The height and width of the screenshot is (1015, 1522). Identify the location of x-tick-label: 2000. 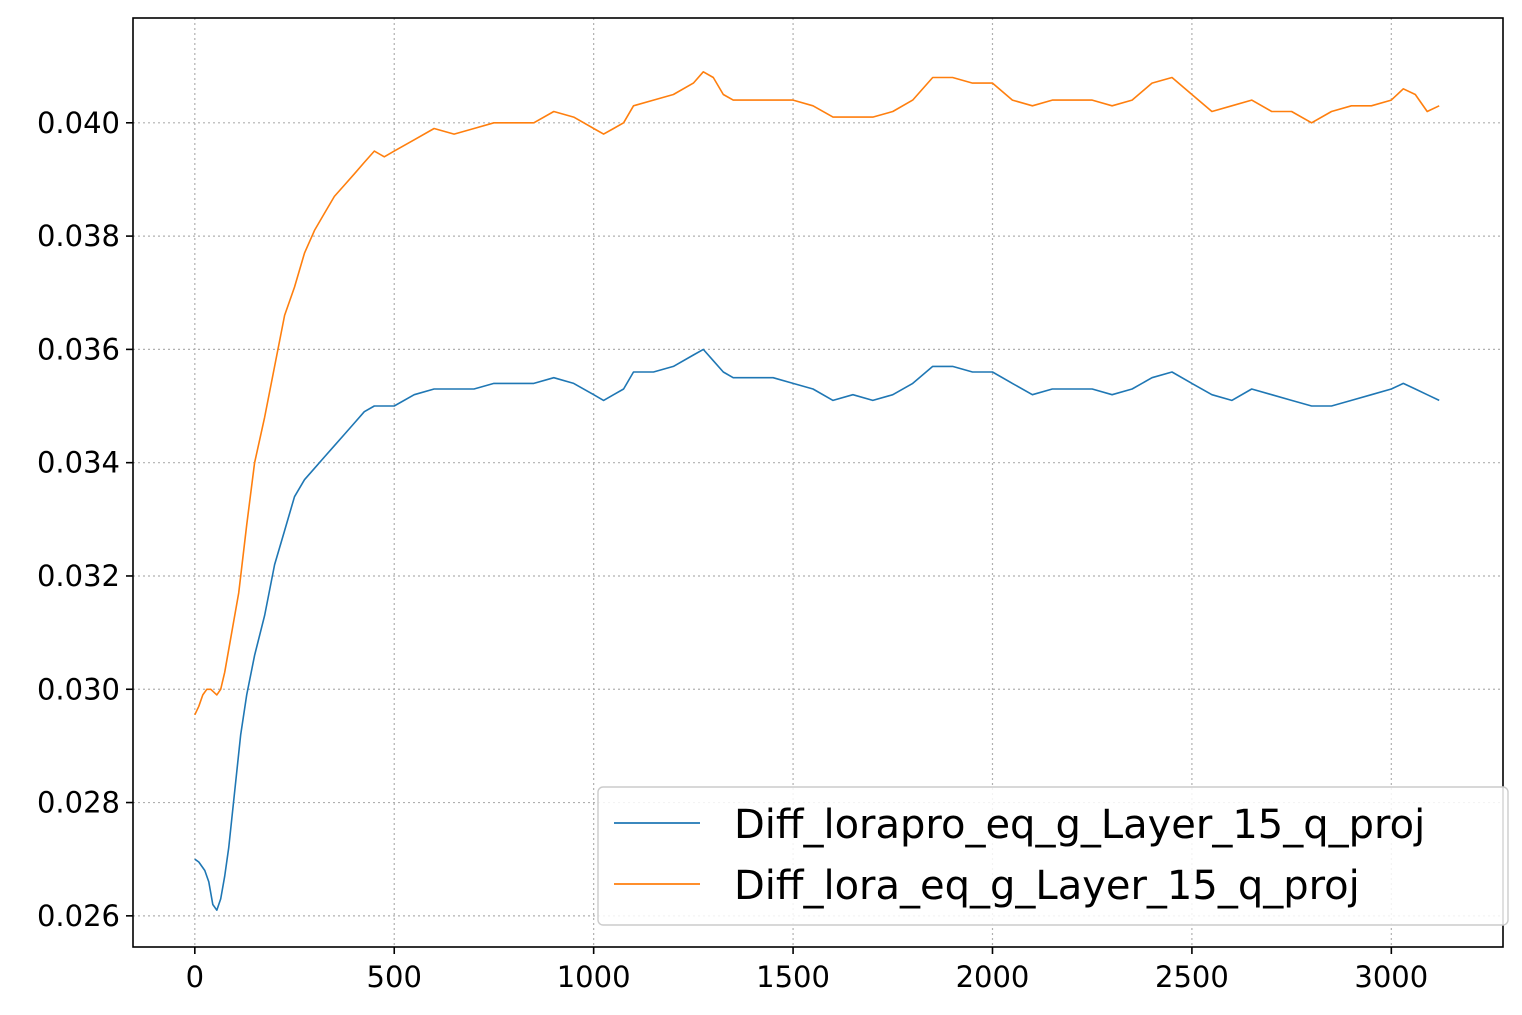
(993, 977).